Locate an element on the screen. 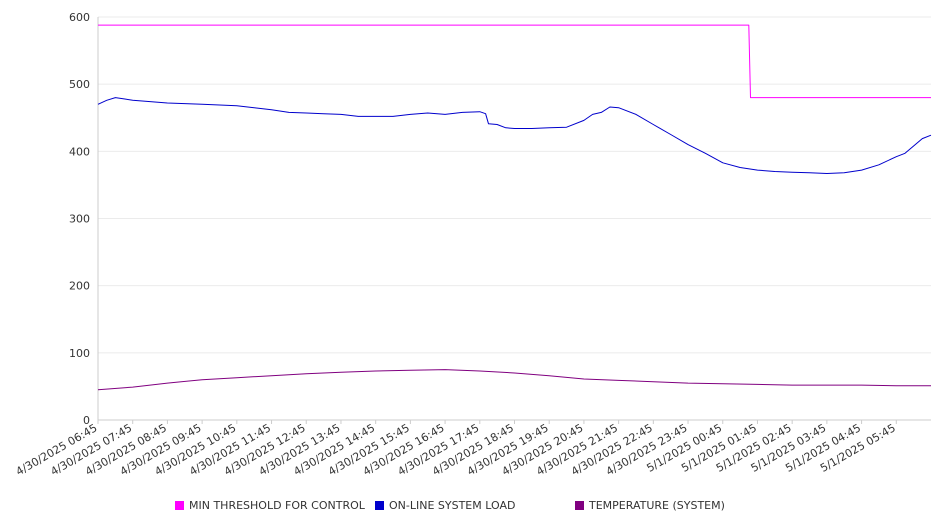 The image size is (946, 526). y-tick-label: 500 is located at coordinates (79, 84).